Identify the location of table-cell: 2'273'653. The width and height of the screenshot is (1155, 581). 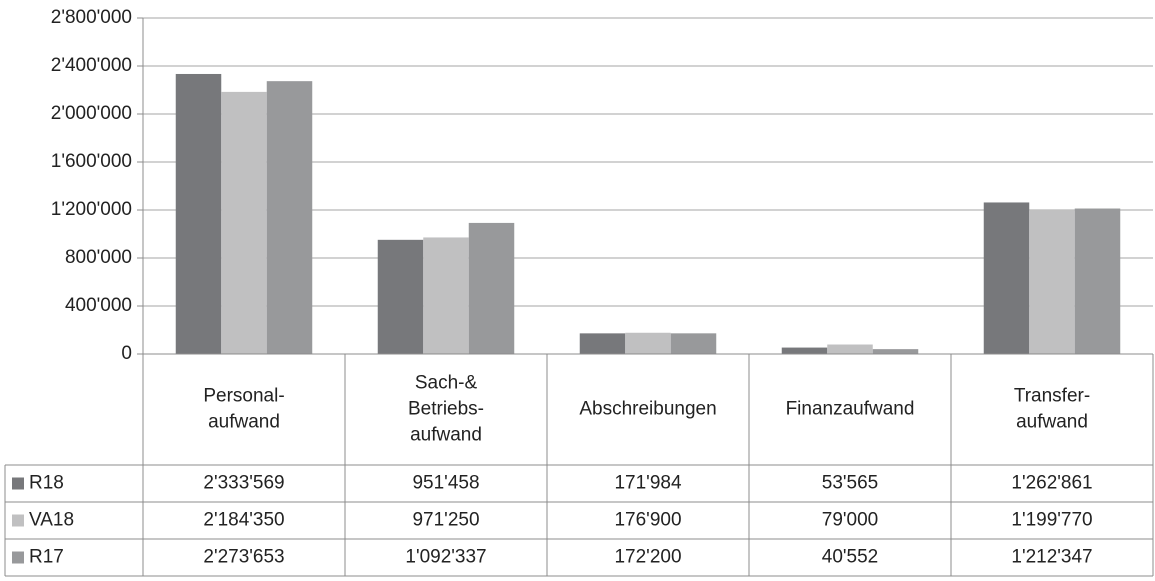
(243, 557).